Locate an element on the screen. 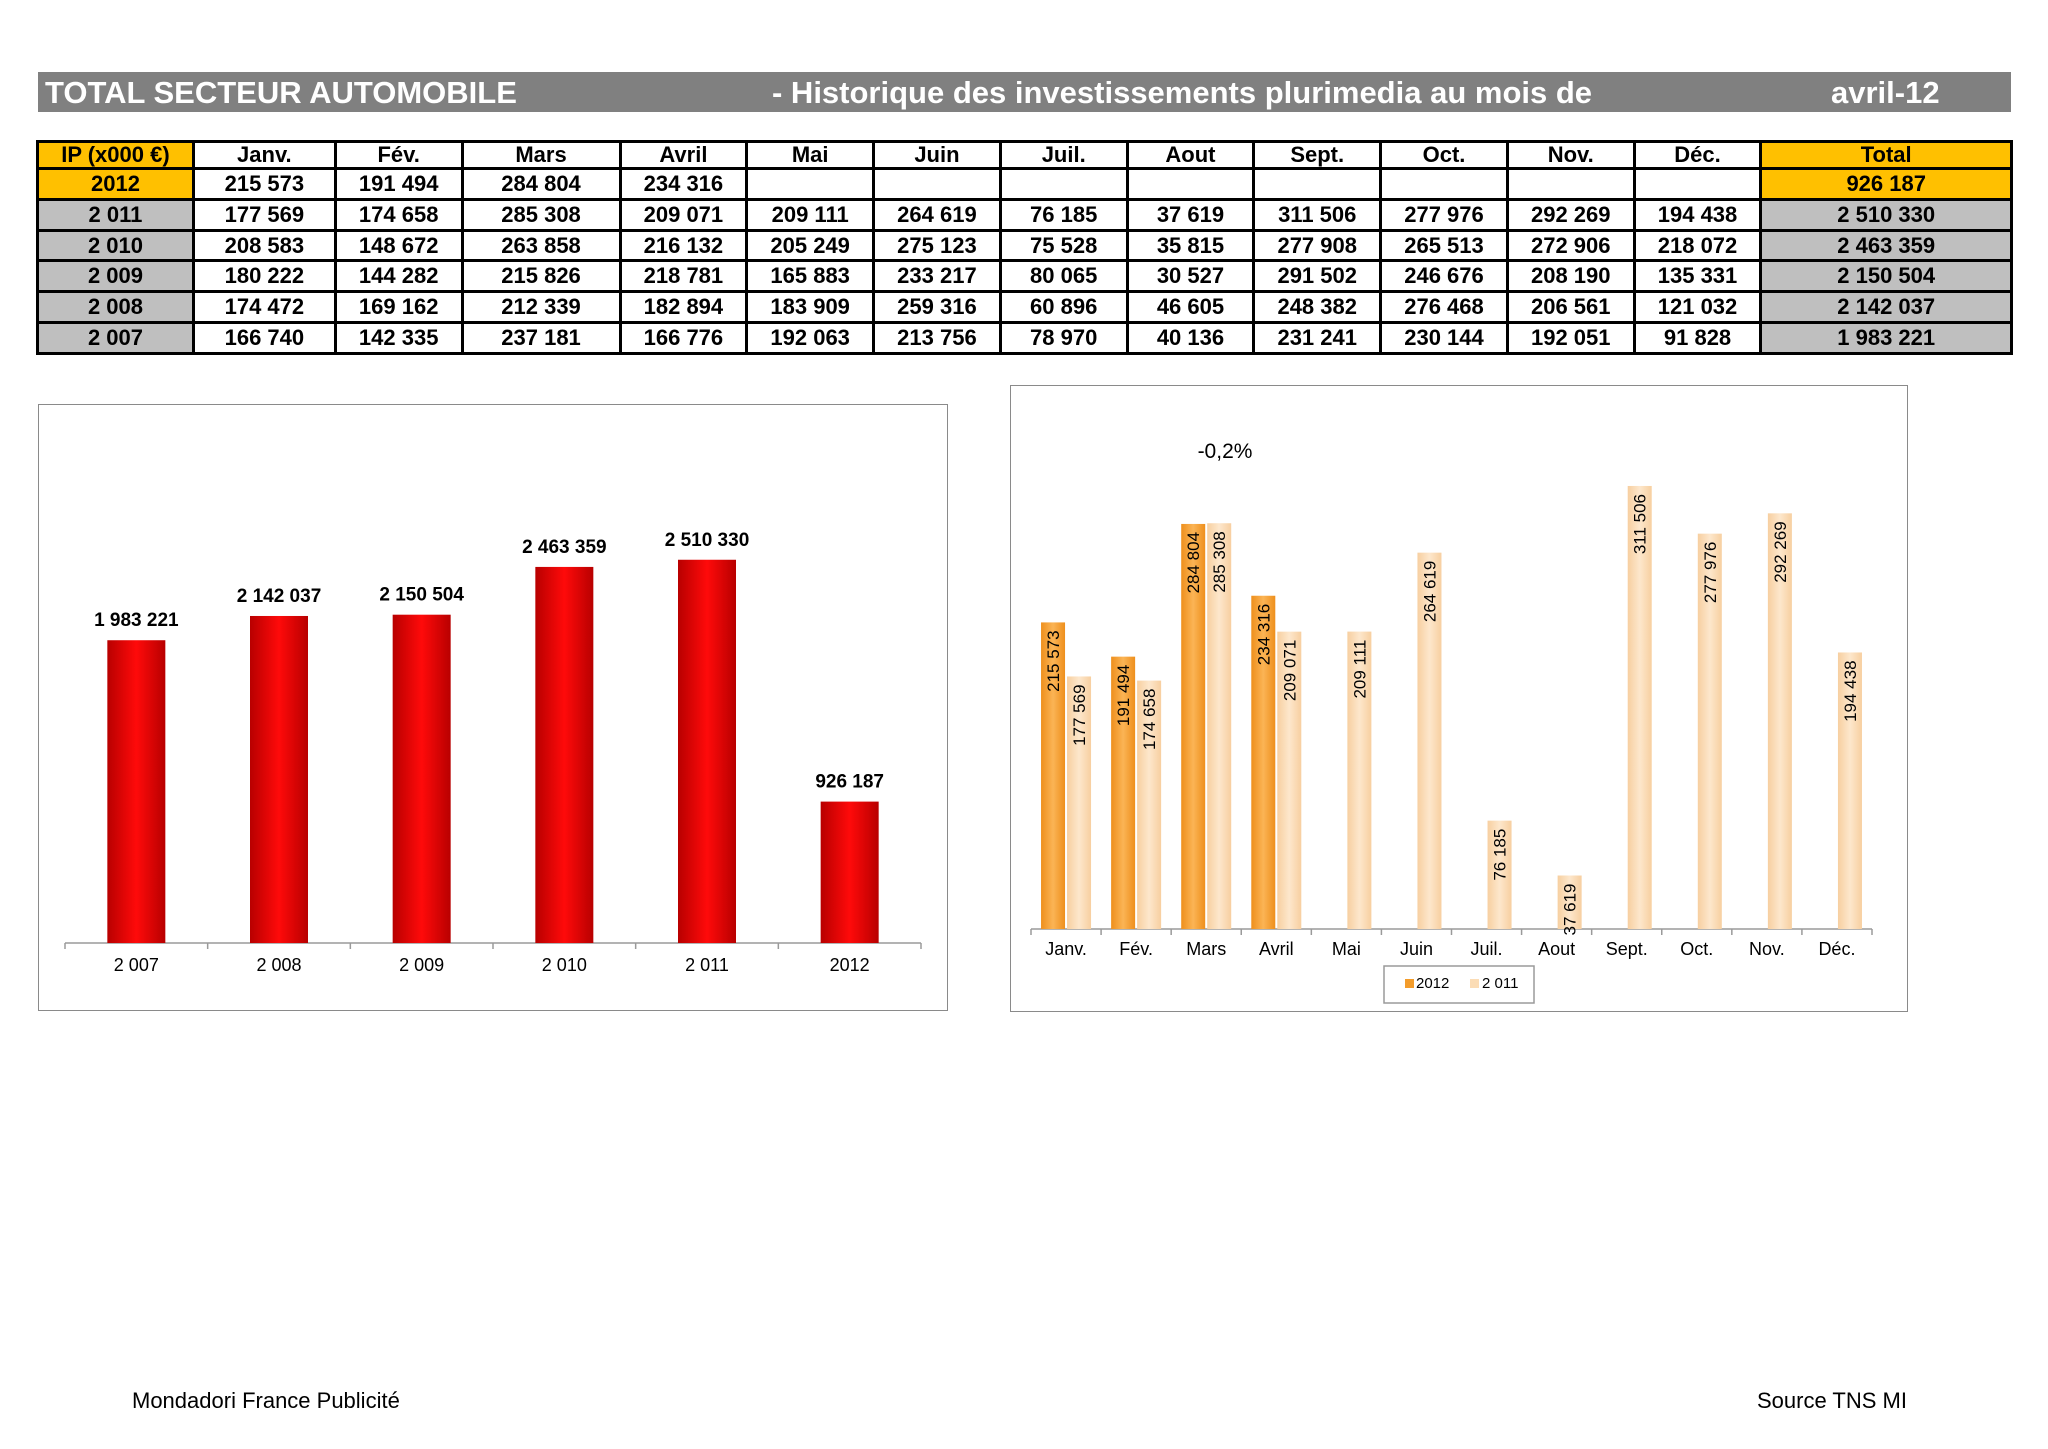  table-cell: 311 506 is located at coordinates (1317, 214).